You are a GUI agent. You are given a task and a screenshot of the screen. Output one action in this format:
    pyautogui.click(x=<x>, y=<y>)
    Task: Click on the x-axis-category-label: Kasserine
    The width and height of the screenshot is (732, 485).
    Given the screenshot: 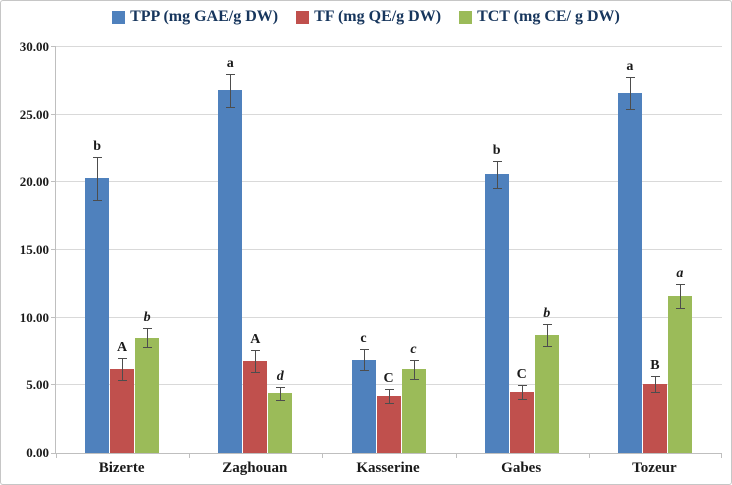 What is the action you would take?
    pyautogui.click(x=388, y=468)
    